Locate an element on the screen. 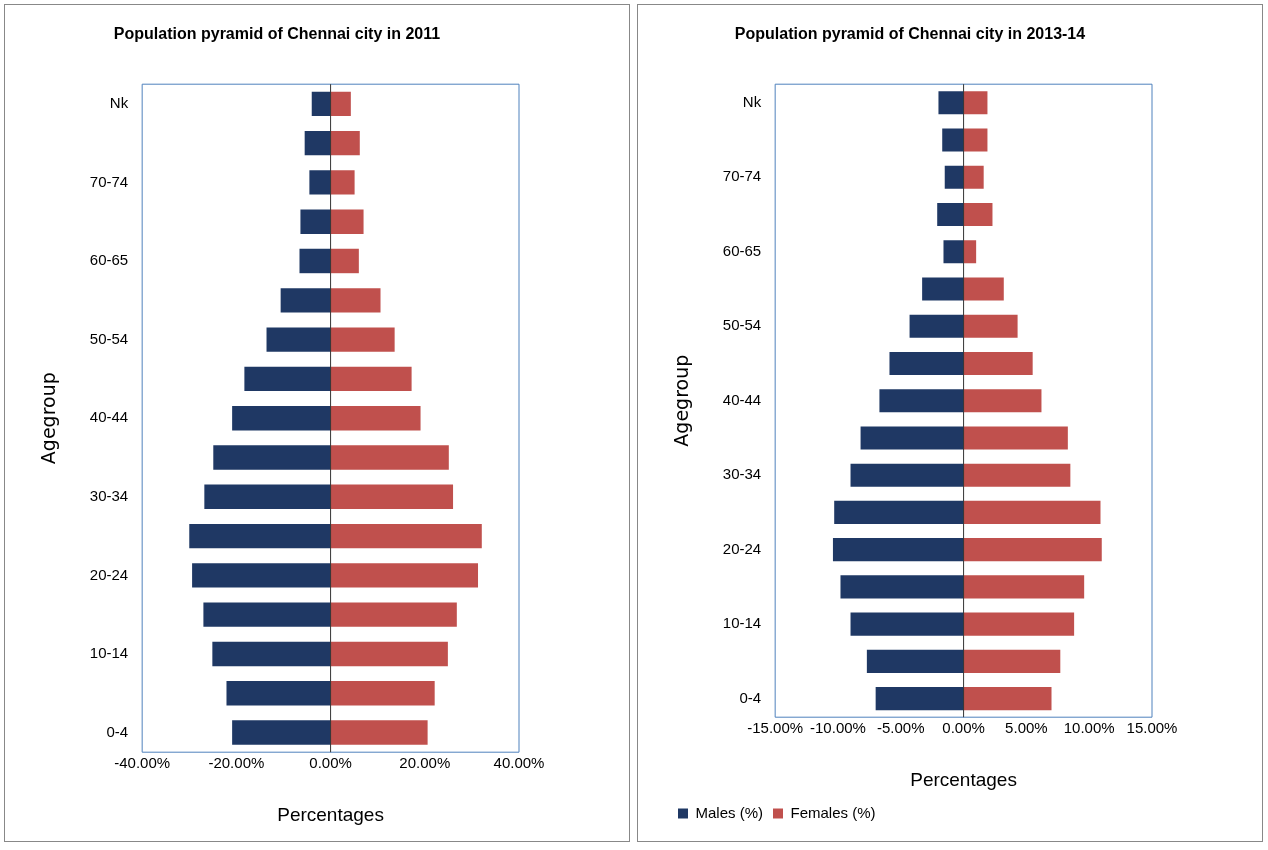  x-tick-label: -40.00% is located at coordinates (142, 763).